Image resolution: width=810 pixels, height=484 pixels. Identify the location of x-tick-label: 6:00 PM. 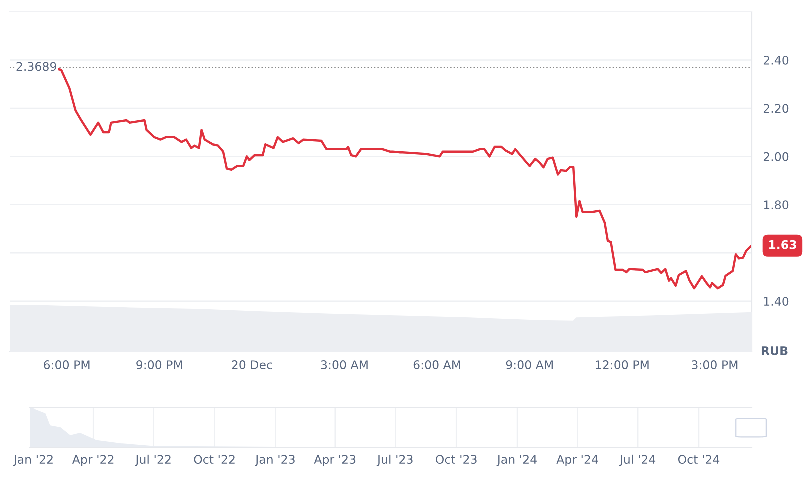
(67, 365).